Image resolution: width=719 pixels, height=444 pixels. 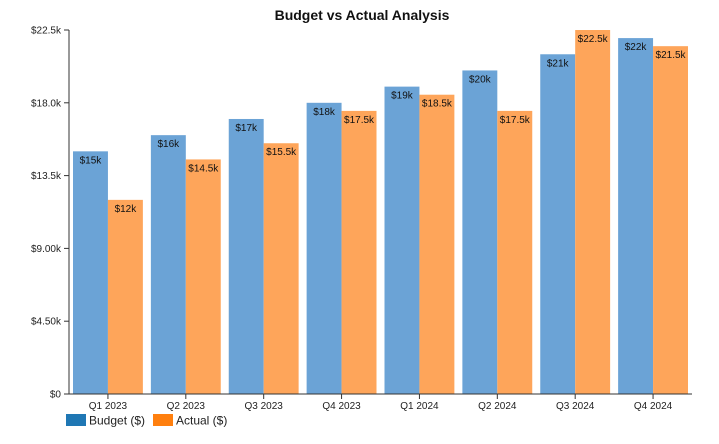 I want to click on data-label-actual-q2-2023: $14.5k, so click(x=203, y=168).